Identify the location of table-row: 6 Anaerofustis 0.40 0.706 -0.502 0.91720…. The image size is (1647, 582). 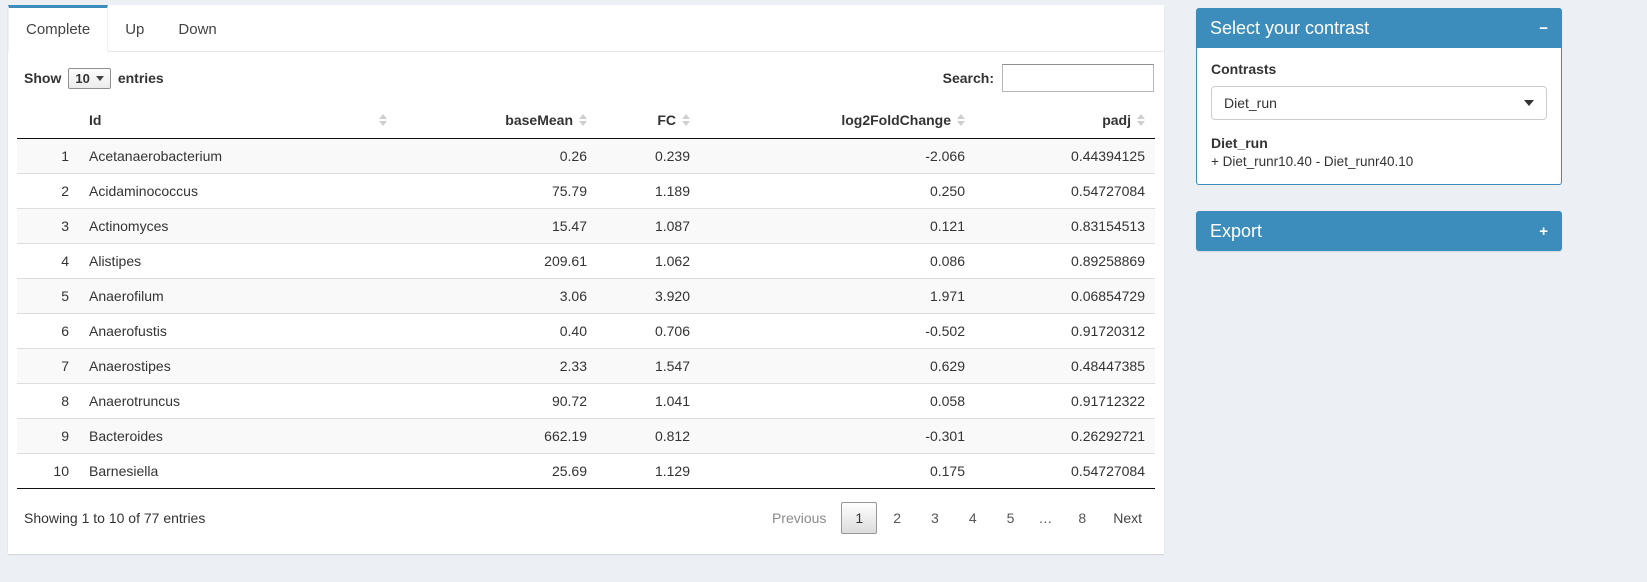
(586, 331).